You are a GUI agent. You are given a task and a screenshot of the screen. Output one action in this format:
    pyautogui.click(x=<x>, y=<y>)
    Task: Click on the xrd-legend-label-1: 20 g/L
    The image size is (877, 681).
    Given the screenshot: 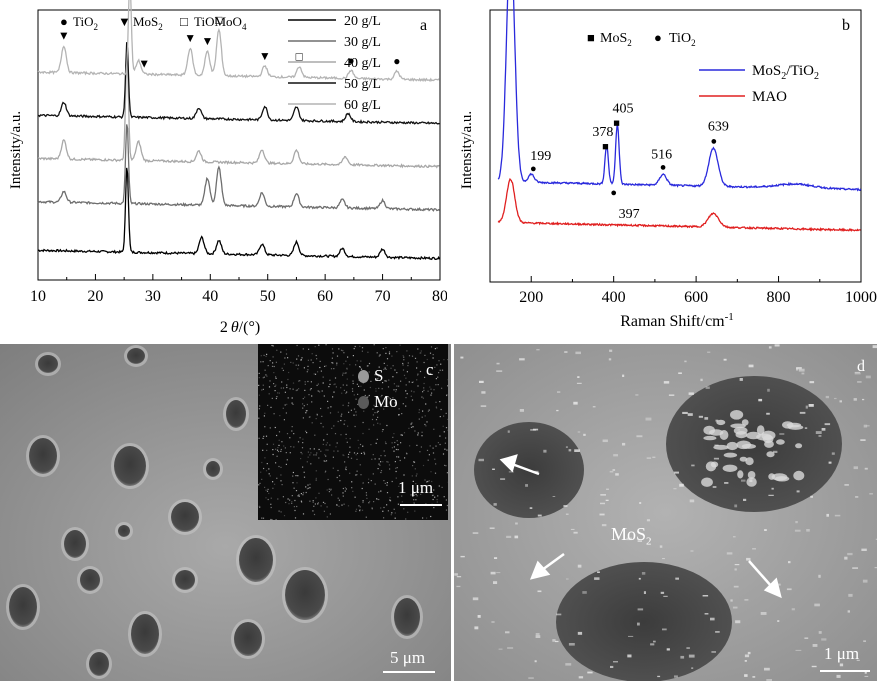 What is the action you would take?
    pyautogui.click(x=362, y=21)
    